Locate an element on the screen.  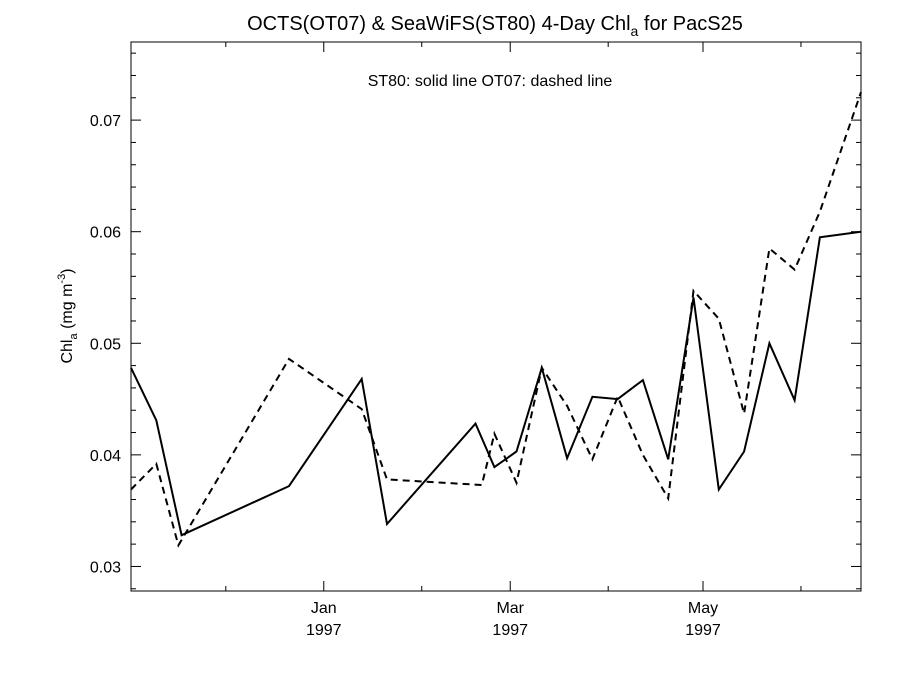
y-tick-label: 0.05 is located at coordinates (105, 344).